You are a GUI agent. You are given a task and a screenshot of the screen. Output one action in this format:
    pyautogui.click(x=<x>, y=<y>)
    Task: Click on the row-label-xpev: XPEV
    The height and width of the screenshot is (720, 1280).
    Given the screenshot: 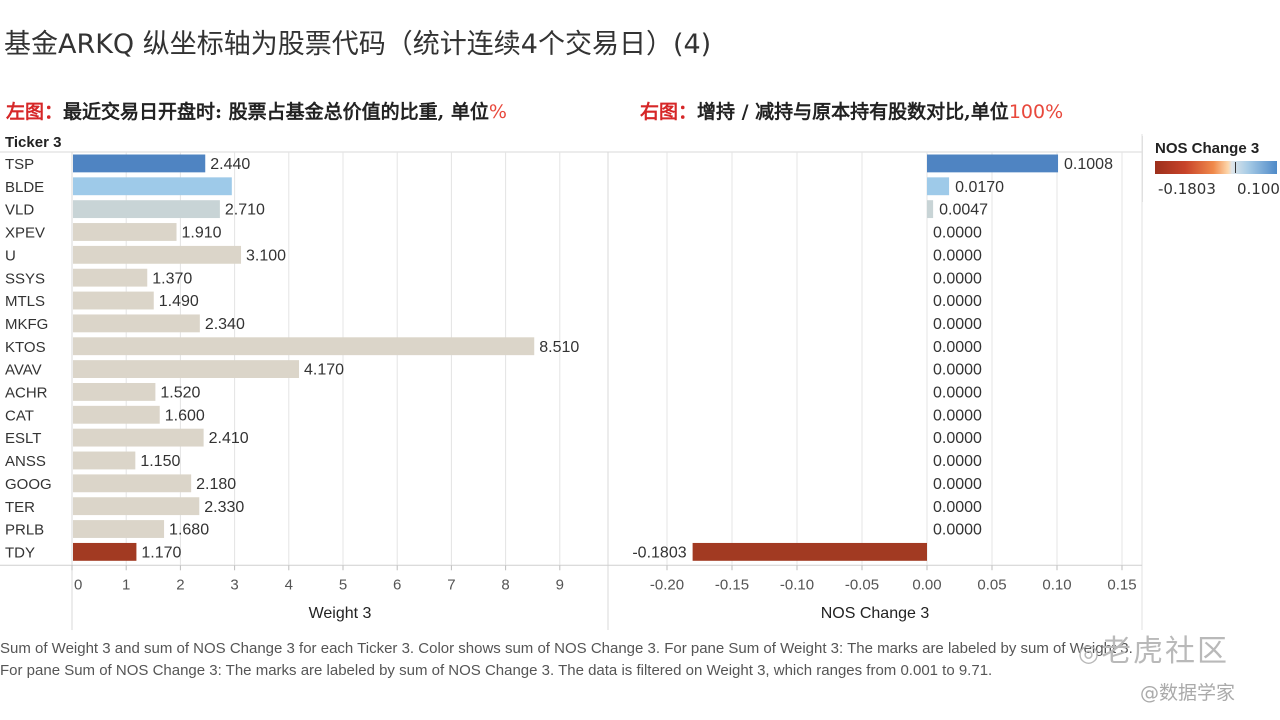 What is the action you would take?
    pyautogui.click(x=25, y=233)
    